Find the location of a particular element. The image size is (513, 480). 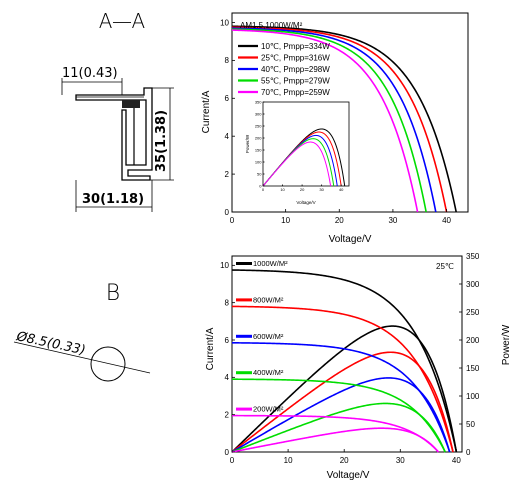

chart2-y2-tick-label: 350 is located at coordinates (473, 256).